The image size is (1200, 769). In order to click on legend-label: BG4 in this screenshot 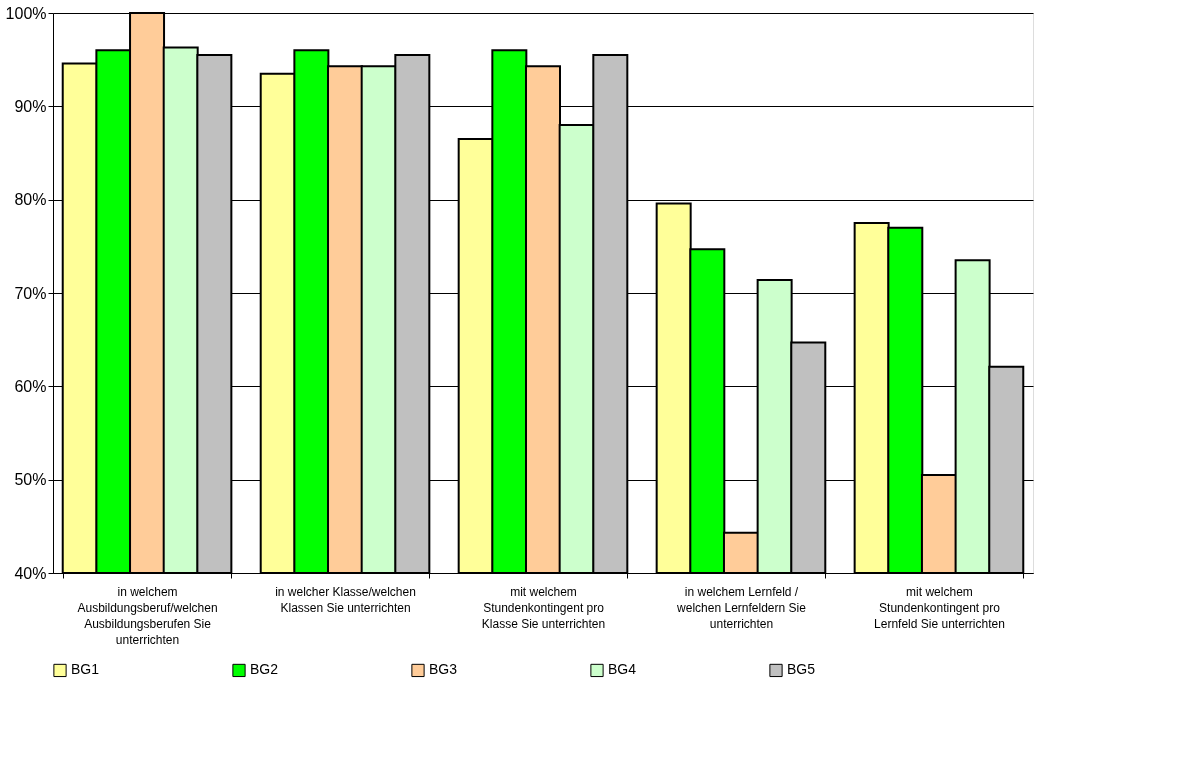, I will do `click(622, 669)`.